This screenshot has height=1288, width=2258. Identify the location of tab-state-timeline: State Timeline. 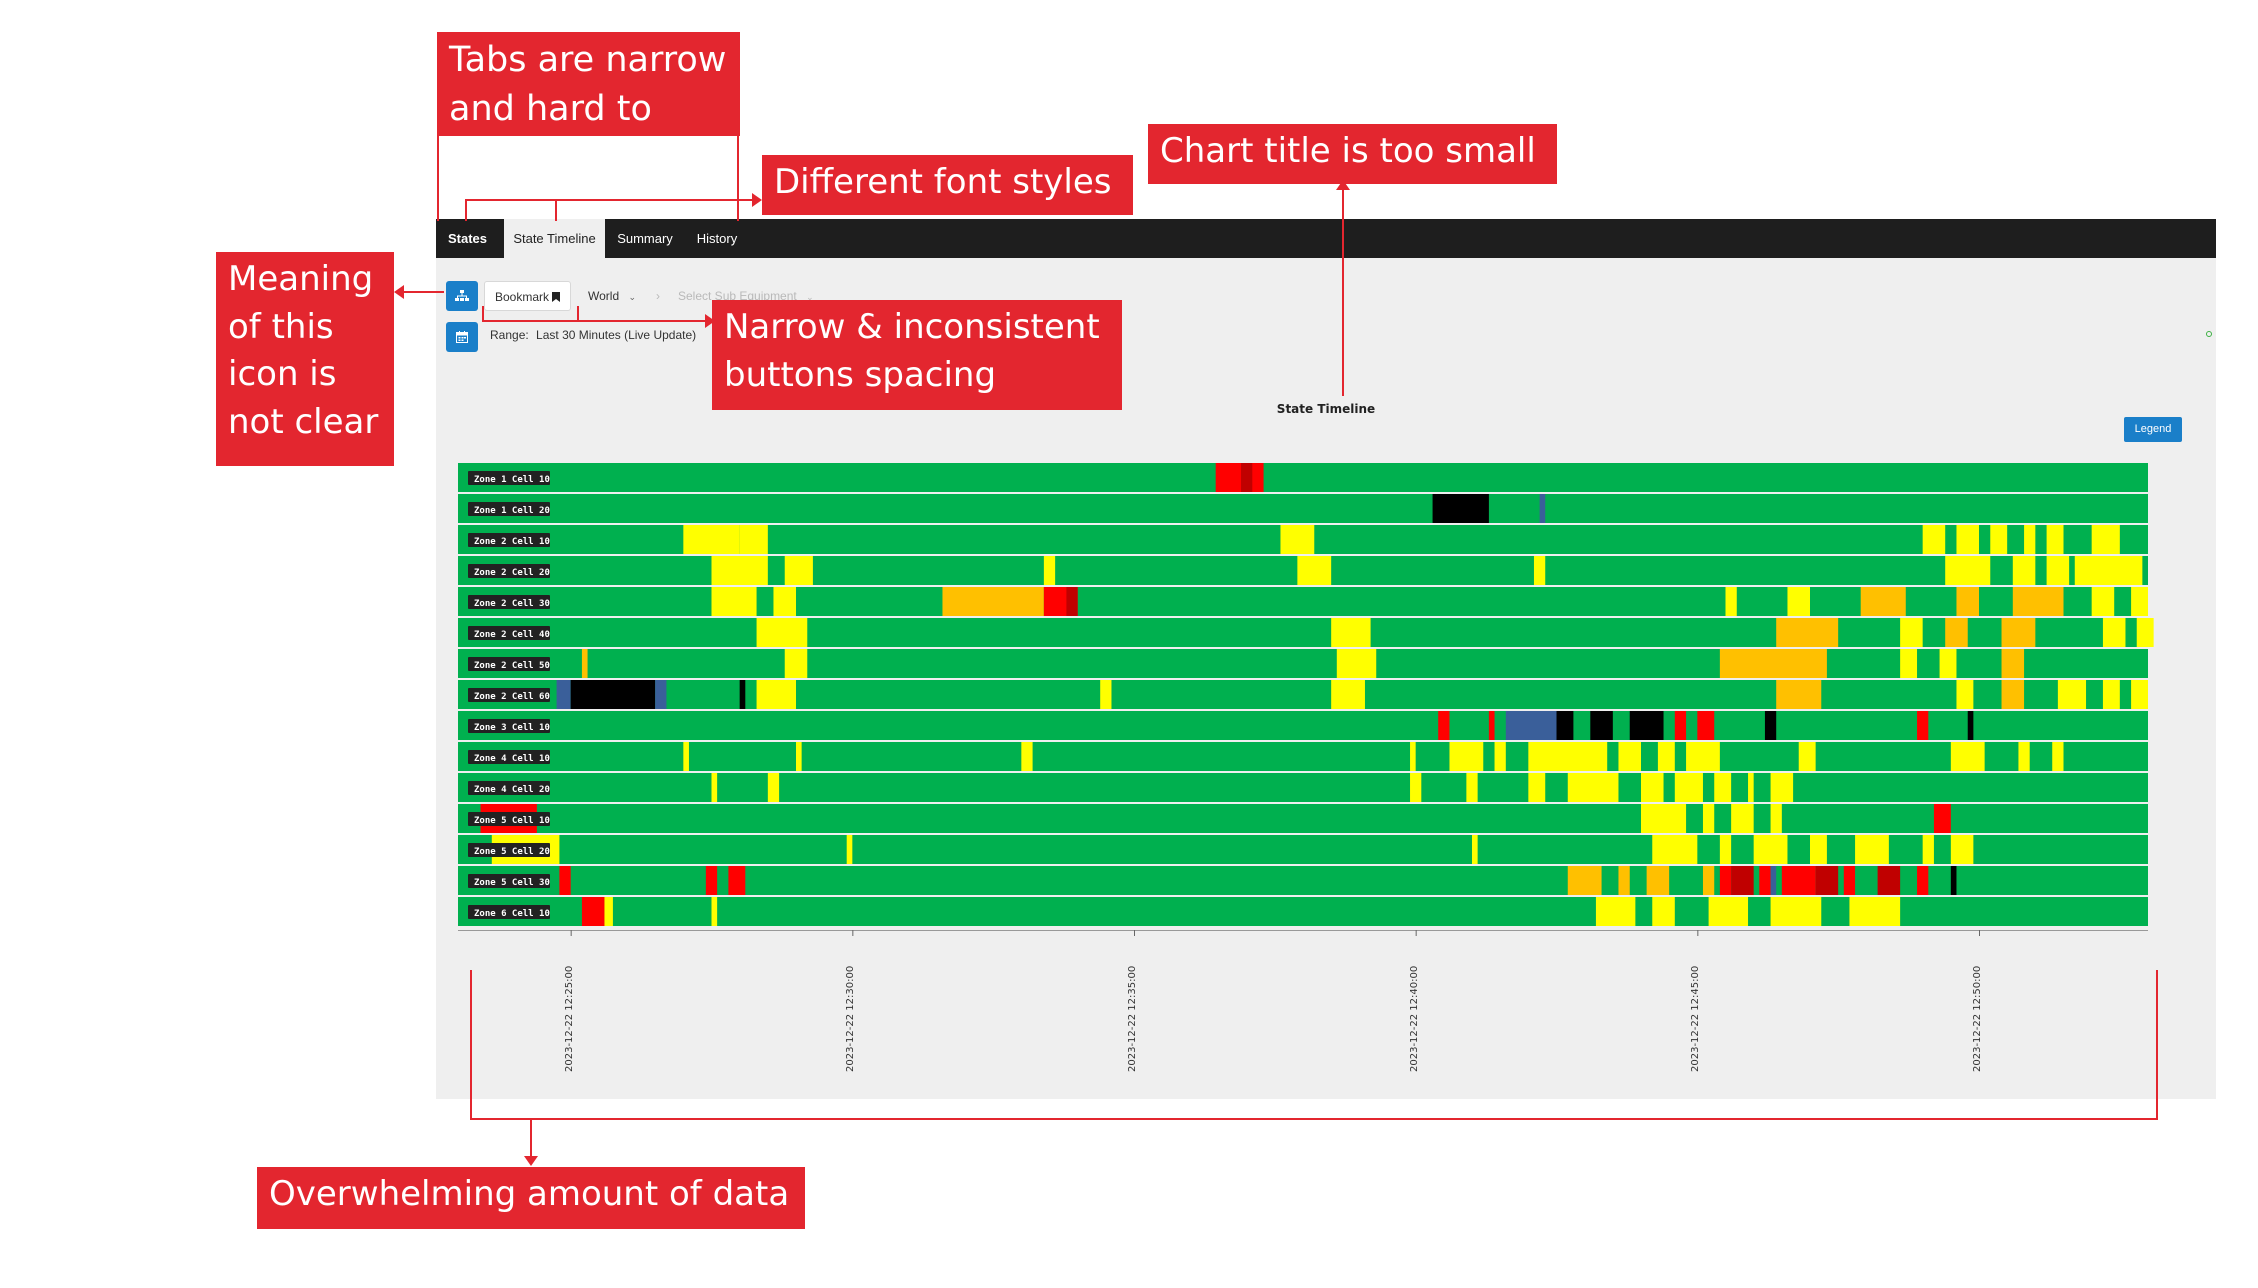
(554, 238).